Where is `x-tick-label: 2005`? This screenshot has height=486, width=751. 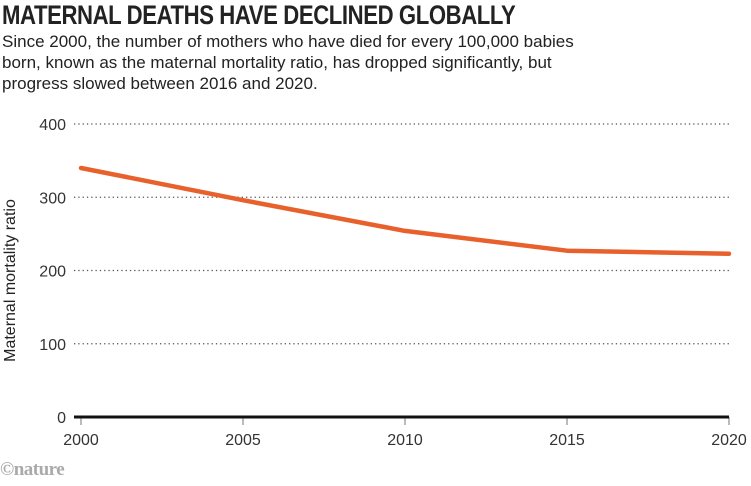 x-tick-label: 2005 is located at coordinates (243, 440).